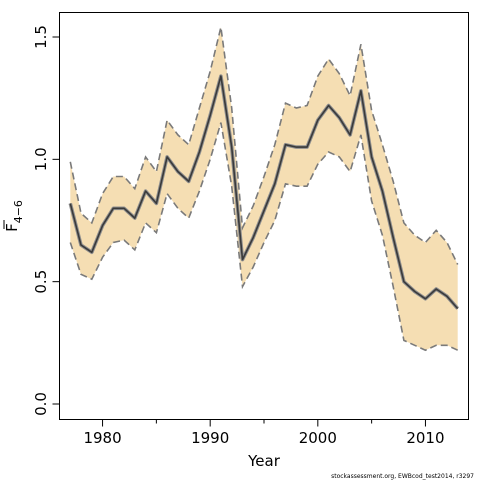  Describe the element at coordinates (12, 227) in the screenshot. I see `y-axis-title-main: F` at that location.